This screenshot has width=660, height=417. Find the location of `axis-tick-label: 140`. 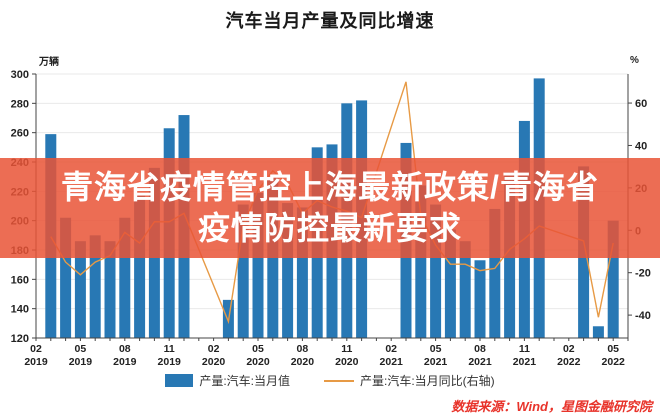

axis-tick-label: 140 is located at coordinates (20, 310).